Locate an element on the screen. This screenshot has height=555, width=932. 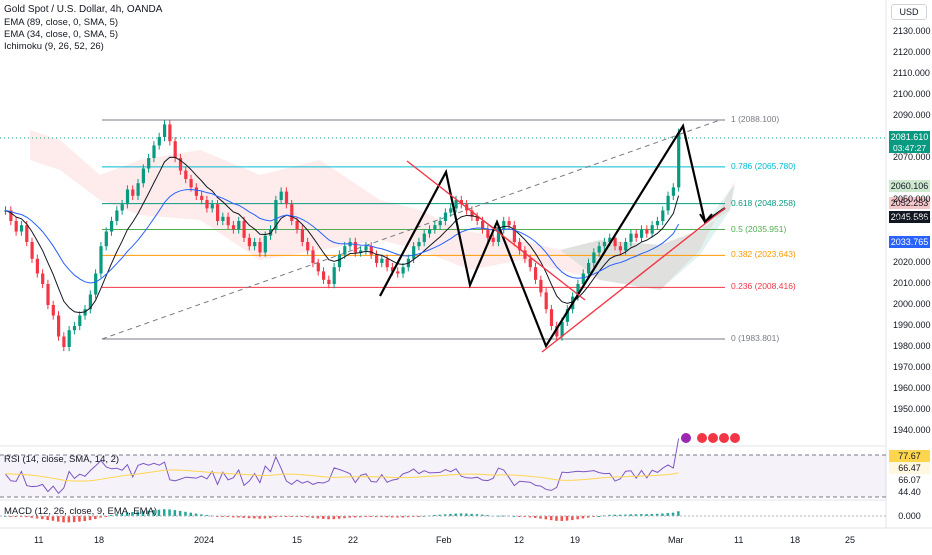
ema34-tag: 2045.586 is located at coordinates (909, 217).